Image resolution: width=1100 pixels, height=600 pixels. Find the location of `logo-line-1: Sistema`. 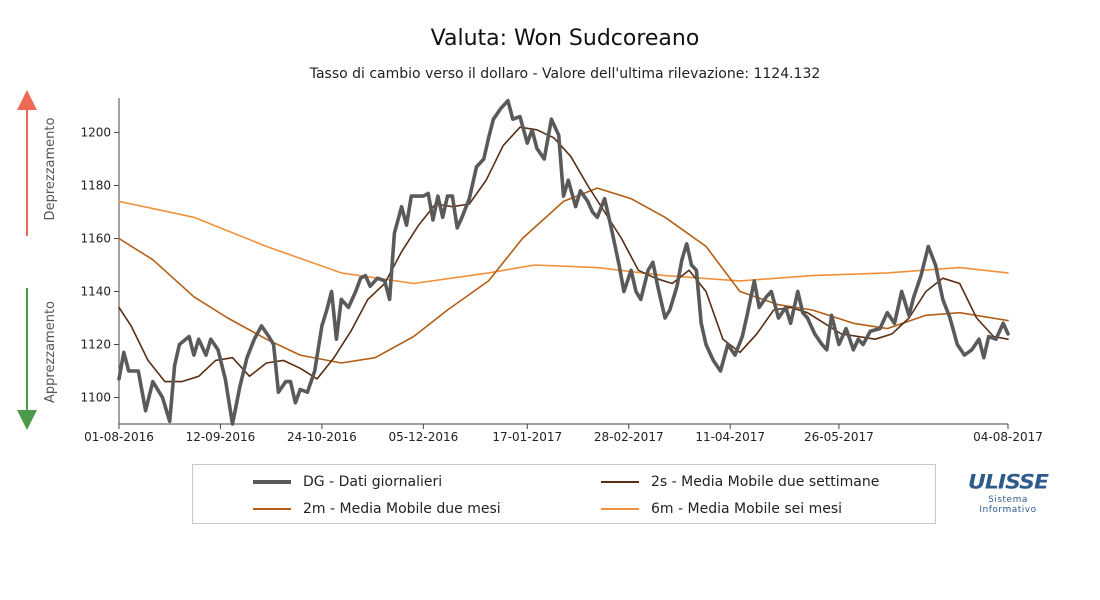

logo-line-1: Sistema is located at coordinates (1008, 500).